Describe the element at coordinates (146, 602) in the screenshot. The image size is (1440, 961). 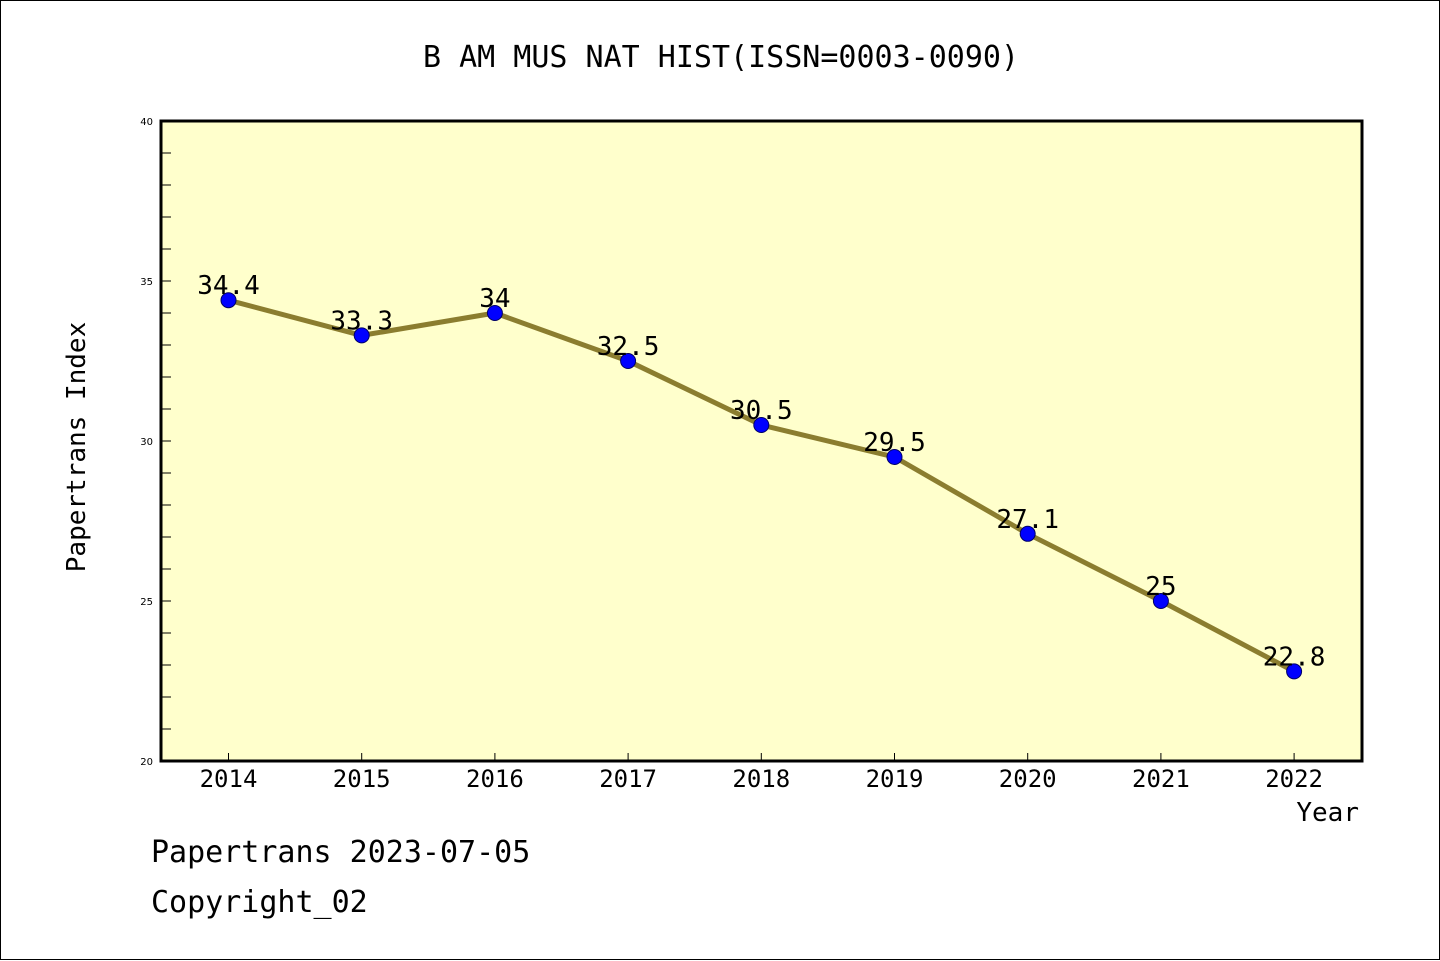
I see `y-tick-label: 25` at that location.